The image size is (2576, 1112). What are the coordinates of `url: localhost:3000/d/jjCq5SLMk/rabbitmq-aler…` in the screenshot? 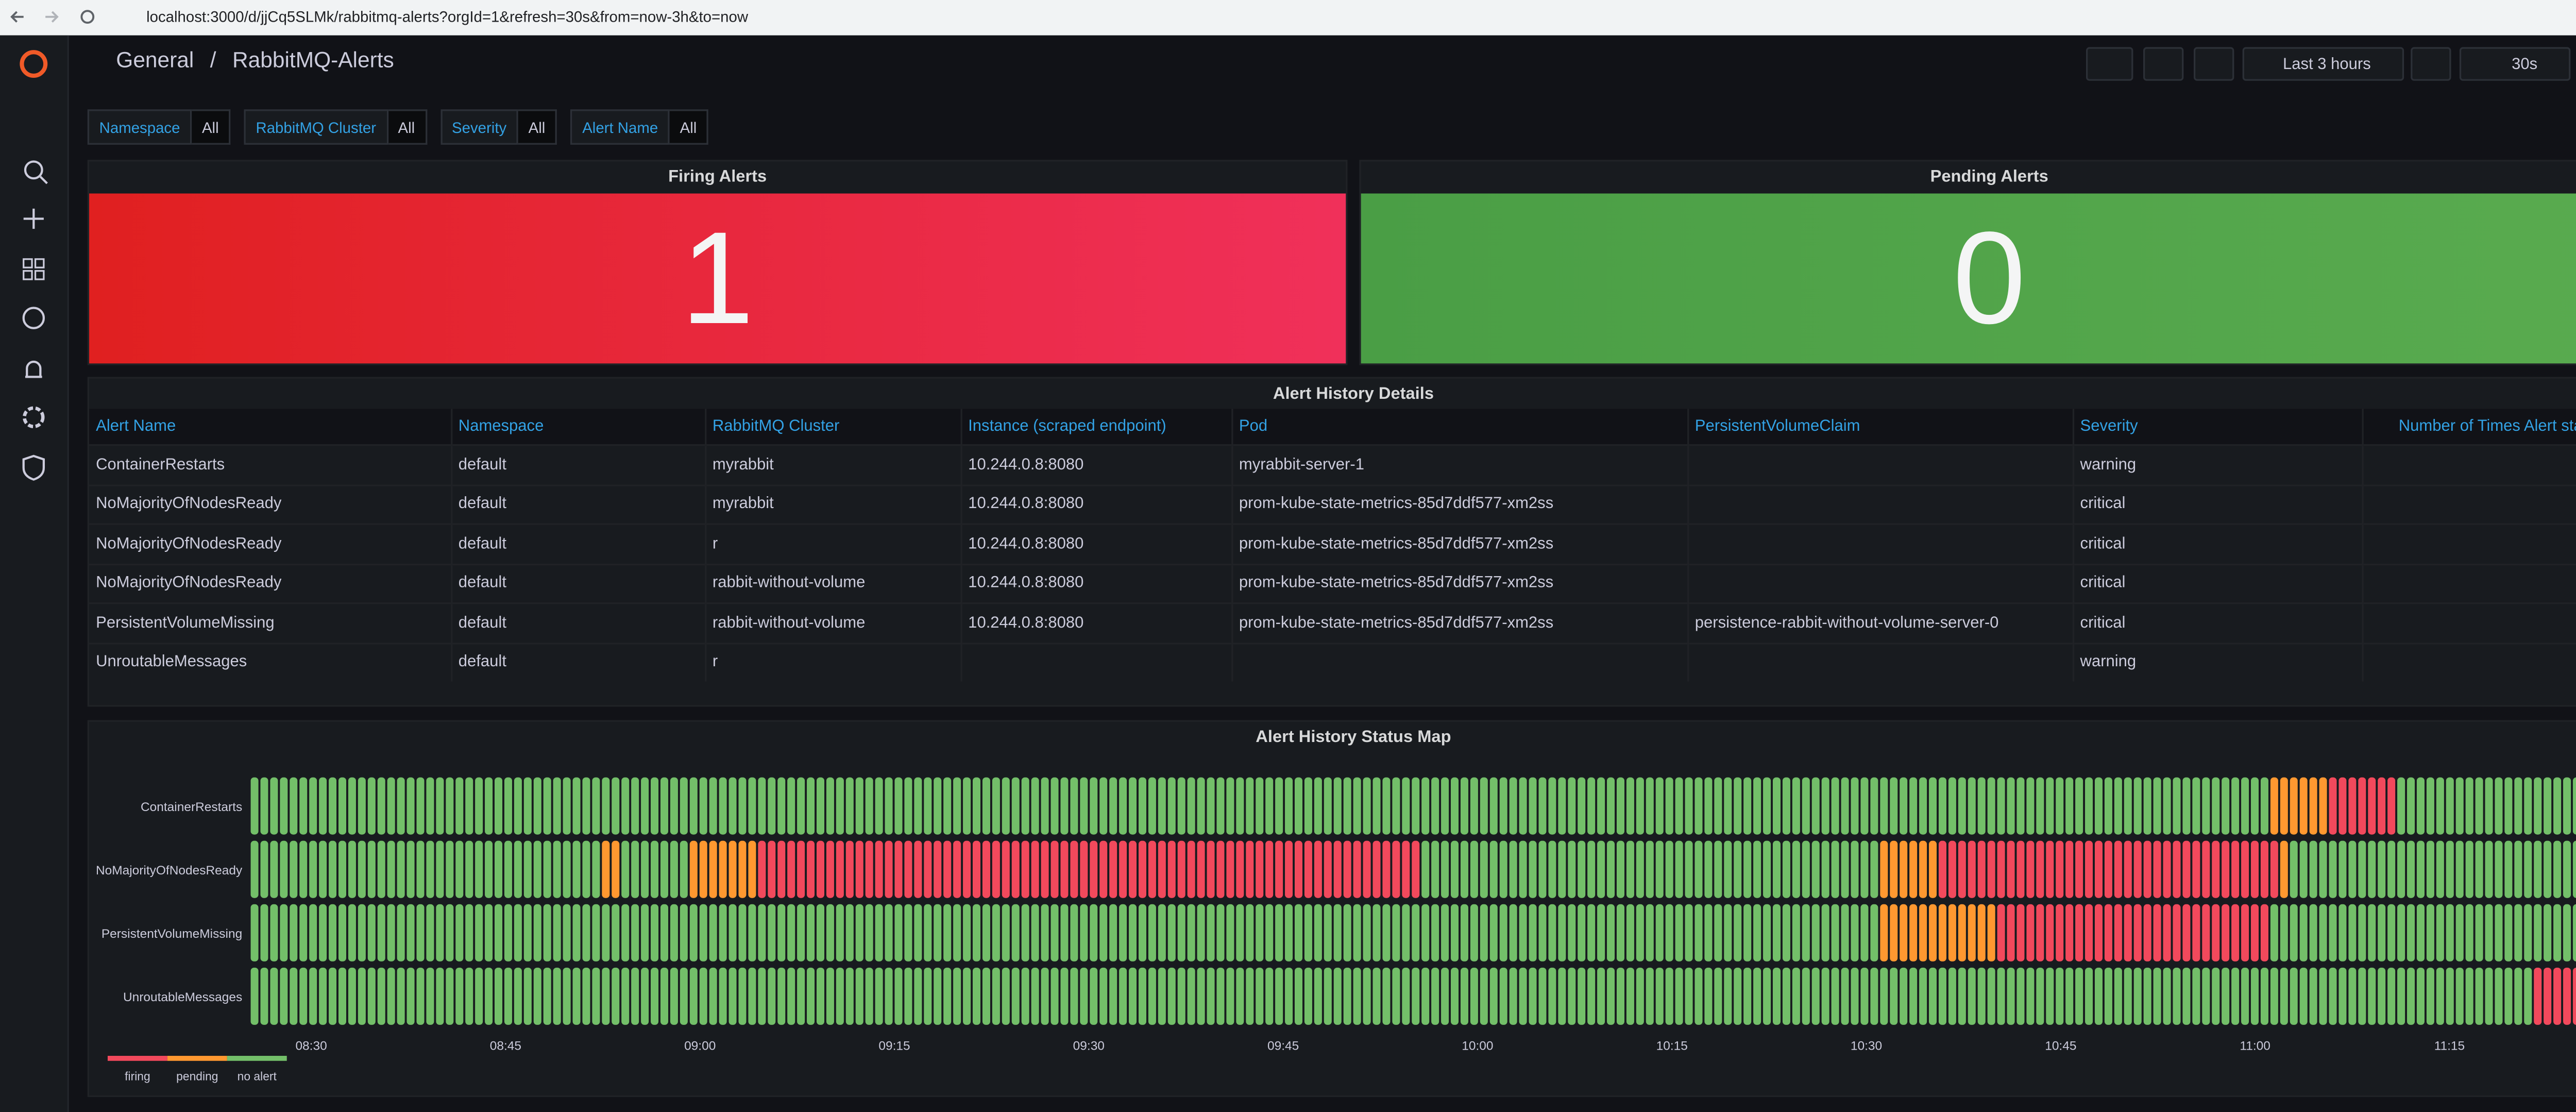 It's located at (447, 16).